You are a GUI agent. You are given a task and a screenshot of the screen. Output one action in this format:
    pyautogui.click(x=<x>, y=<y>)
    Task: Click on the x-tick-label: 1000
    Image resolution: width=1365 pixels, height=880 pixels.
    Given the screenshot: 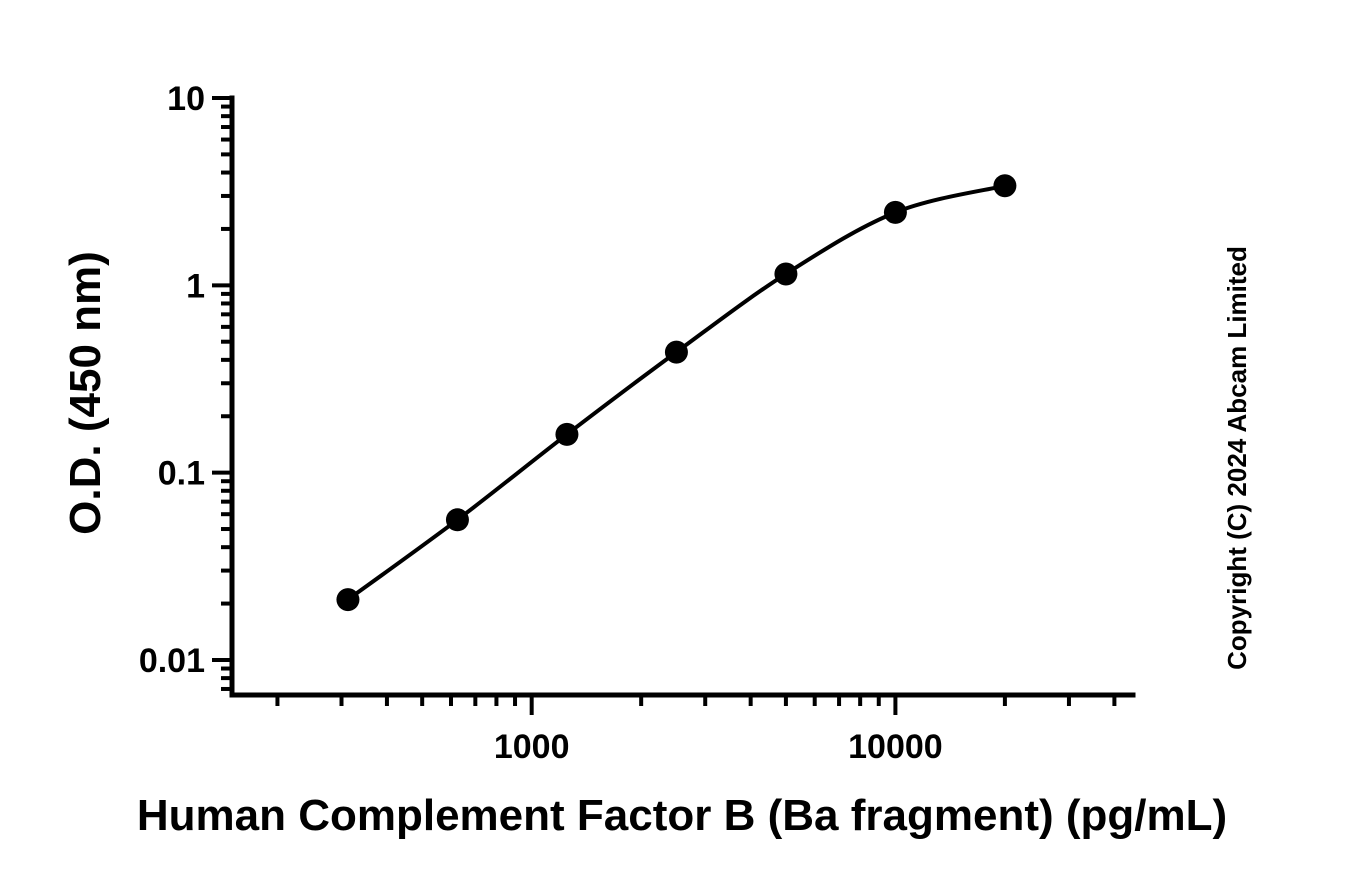 What is the action you would take?
    pyautogui.click(x=532, y=747)
    